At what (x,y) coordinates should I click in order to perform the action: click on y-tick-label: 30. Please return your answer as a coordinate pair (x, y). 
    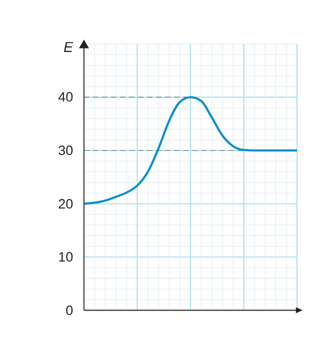
    Looking at the image, I should click on (66, 150).